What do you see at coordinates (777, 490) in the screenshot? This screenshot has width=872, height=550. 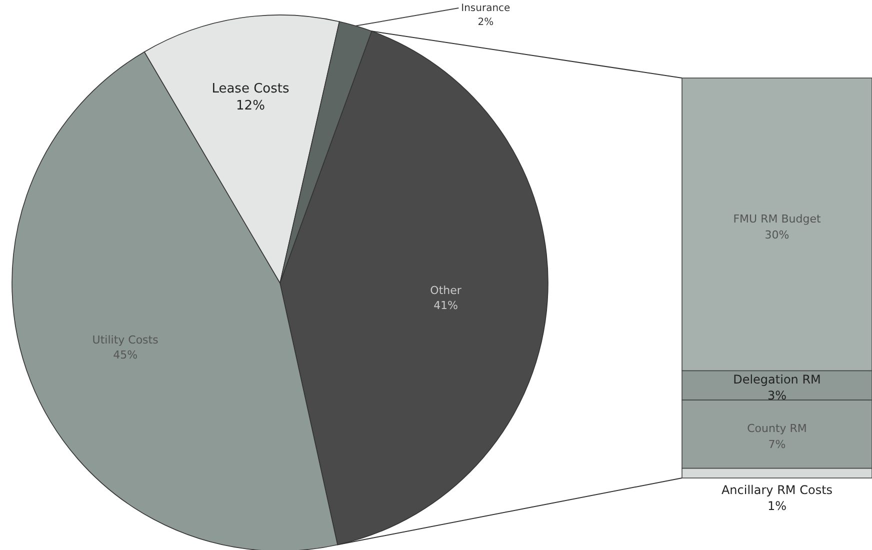 I see `series-label: Ancillary RM Costs` at bounding box center [777, 490].